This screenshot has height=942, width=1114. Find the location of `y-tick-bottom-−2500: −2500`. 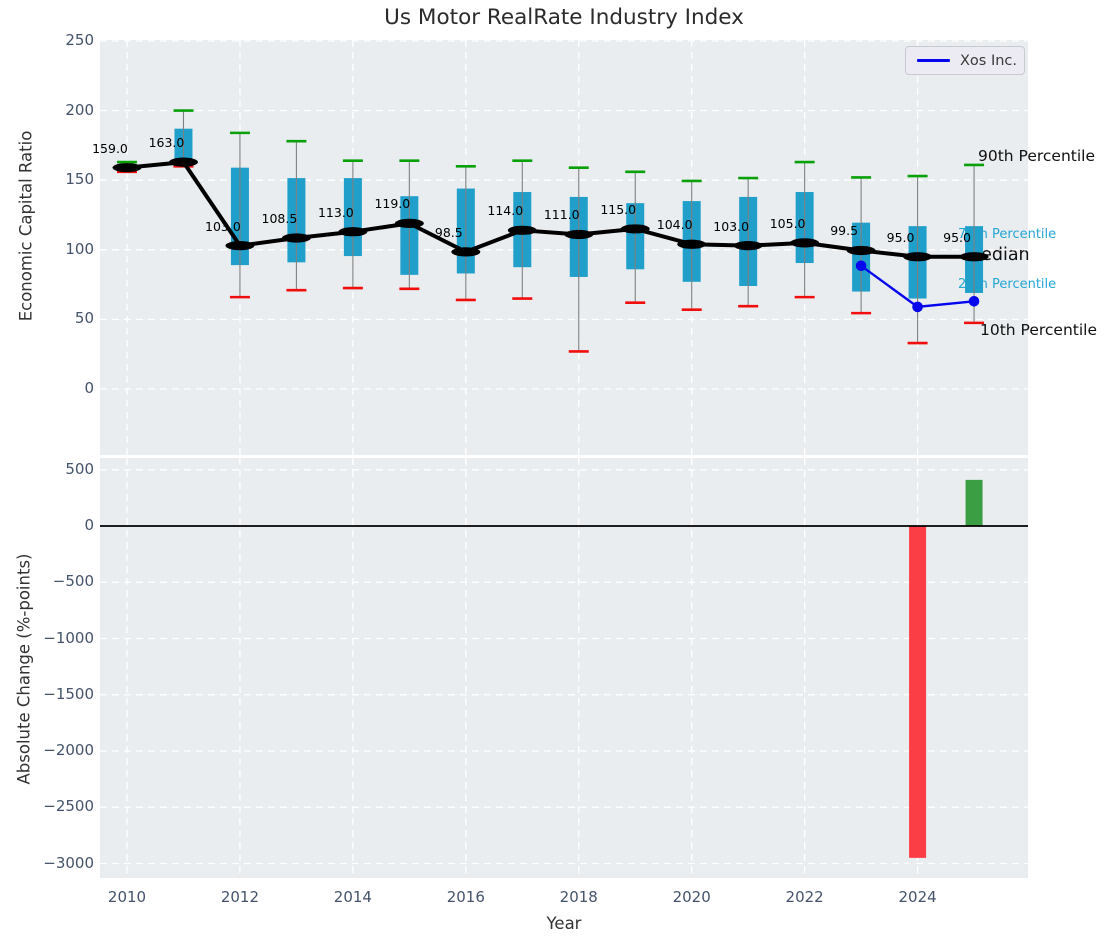

y-tick-bottom-−2500: −2500 is located at coordinates (68, 806).